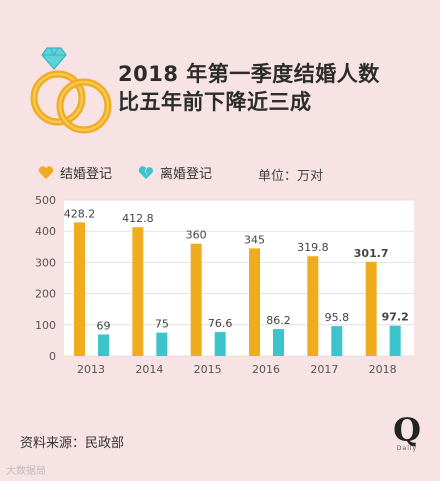 The width and height of the screenshot is (440, 481). I want to click on data-label-divorce: 76.6, so click(220, 323).